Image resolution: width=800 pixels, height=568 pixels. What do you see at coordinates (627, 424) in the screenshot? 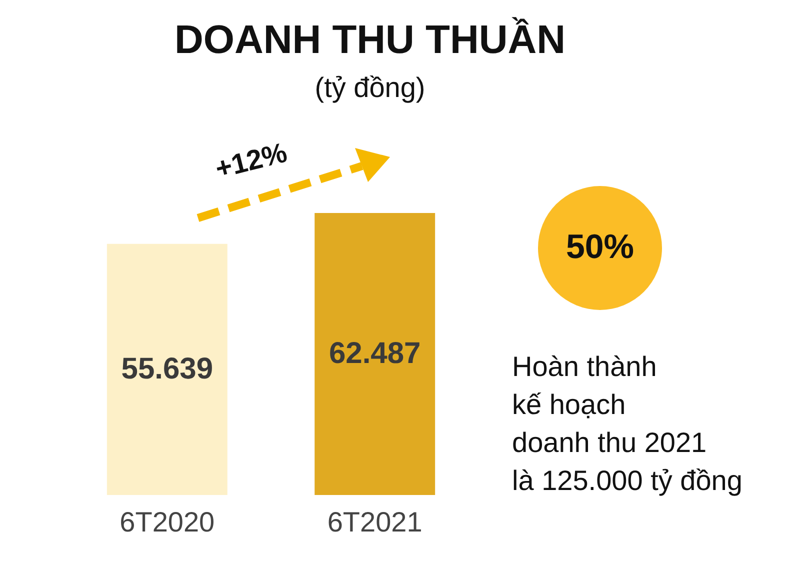
I see `text: Hoàn thành kế hoạch doanh thu 2021 là 125.000 tỷ đồng` at bounding box center [627, 424].